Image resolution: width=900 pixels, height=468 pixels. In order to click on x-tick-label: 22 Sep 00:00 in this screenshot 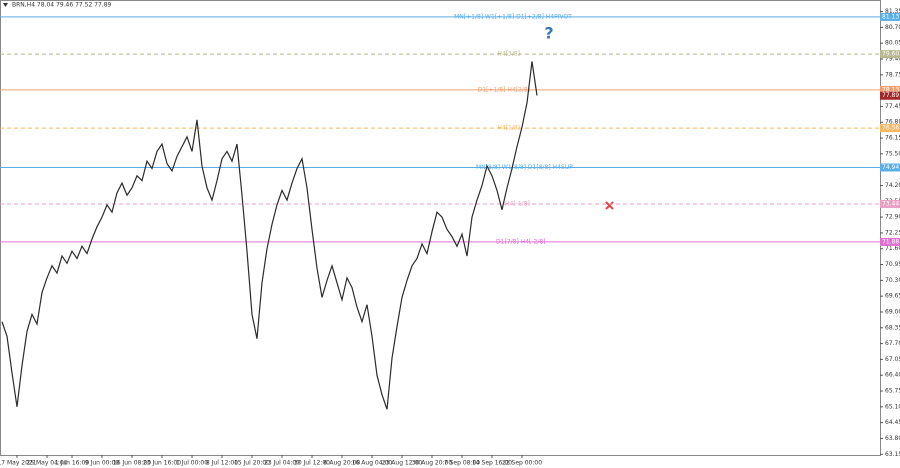, I will do `click(522, 463)`.